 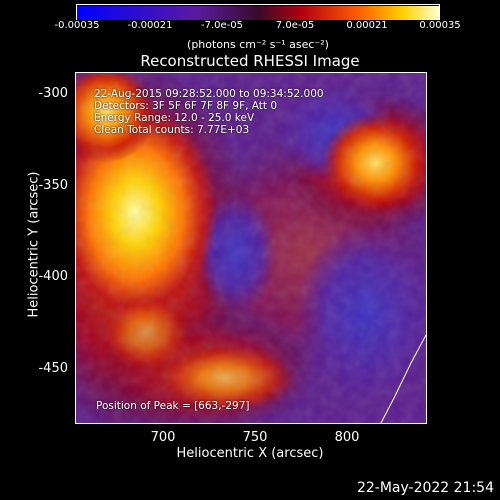 What do you see at coordinates (367, 25) in the screenshot?
I see `colorbar-tick-label: 0.00021` at bounding box center [367, 25].